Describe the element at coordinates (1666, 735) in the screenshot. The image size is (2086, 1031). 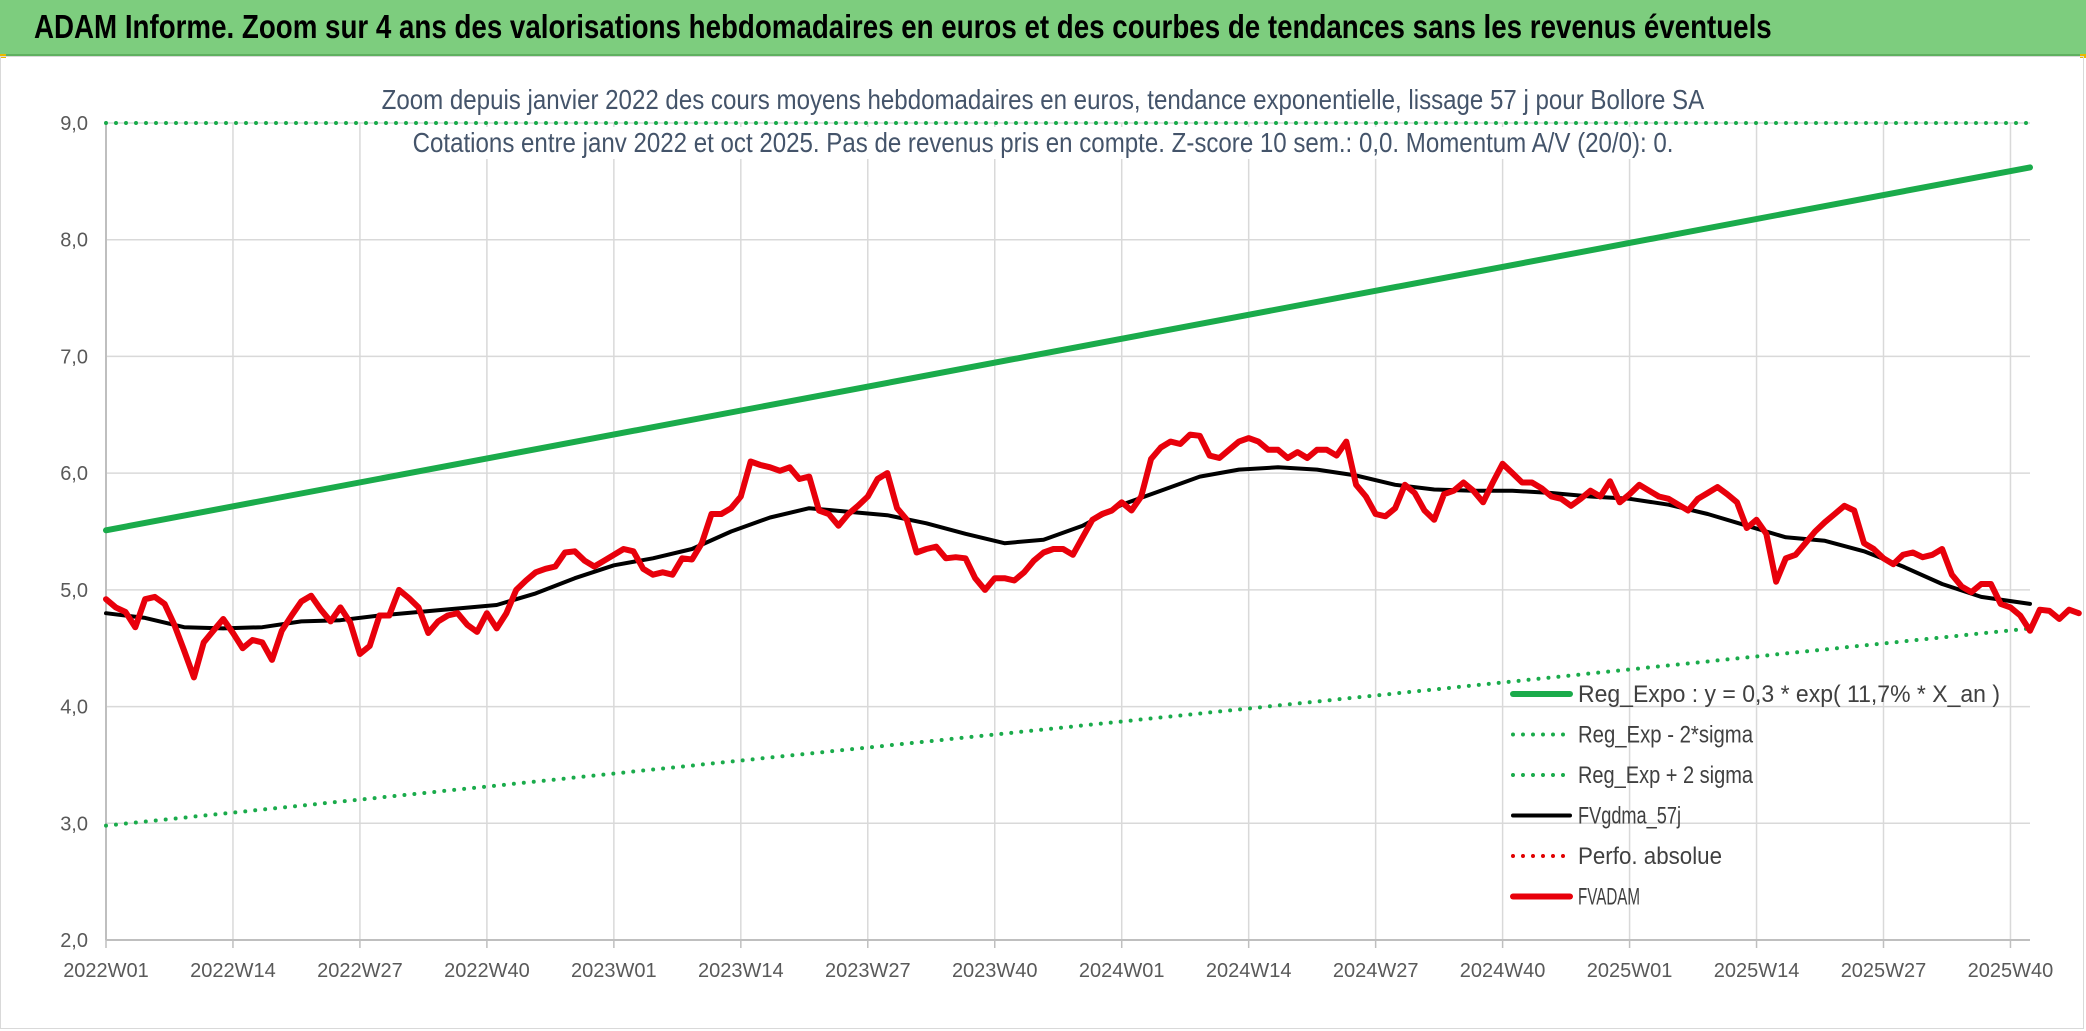
I see `legend-label-1: Reg_Exp - 2*sigma` at that location.